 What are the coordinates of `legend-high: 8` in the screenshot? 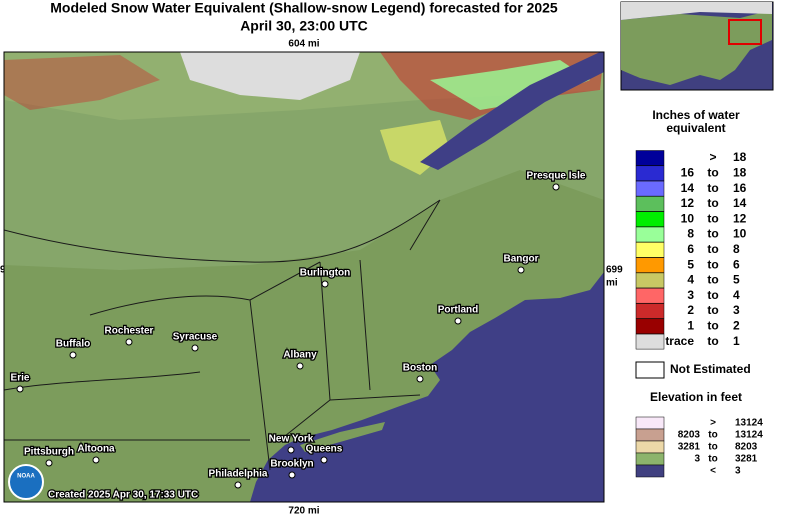 It's located at (736, 249).